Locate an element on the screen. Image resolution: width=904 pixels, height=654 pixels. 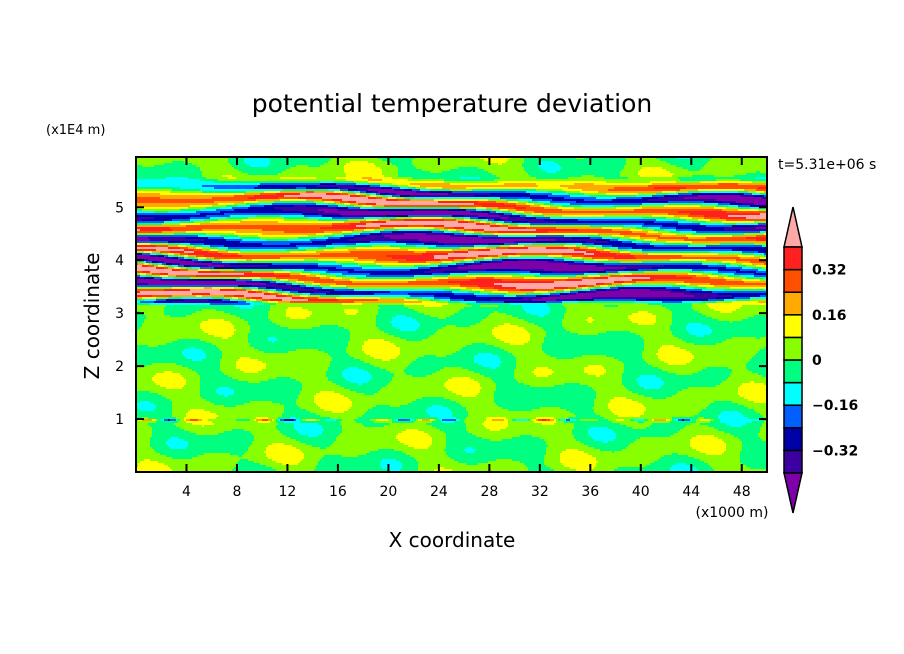
y-axis-label: Z coordinate is located at coordinates (92, 316).